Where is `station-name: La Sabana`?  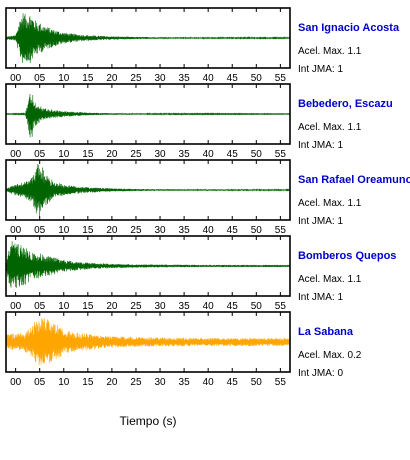
station-name: La Sabana is located at coordinates (326, 332).